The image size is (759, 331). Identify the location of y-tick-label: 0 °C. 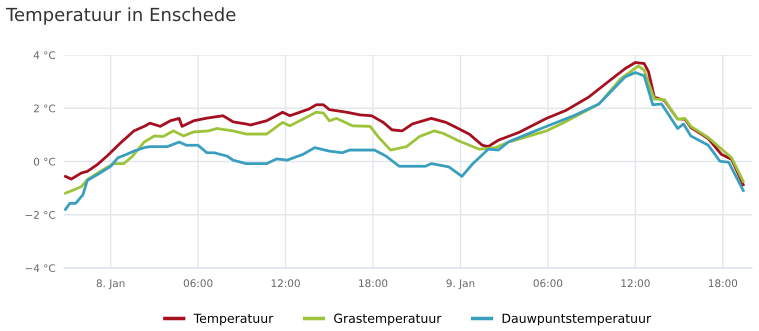
(45, 162).